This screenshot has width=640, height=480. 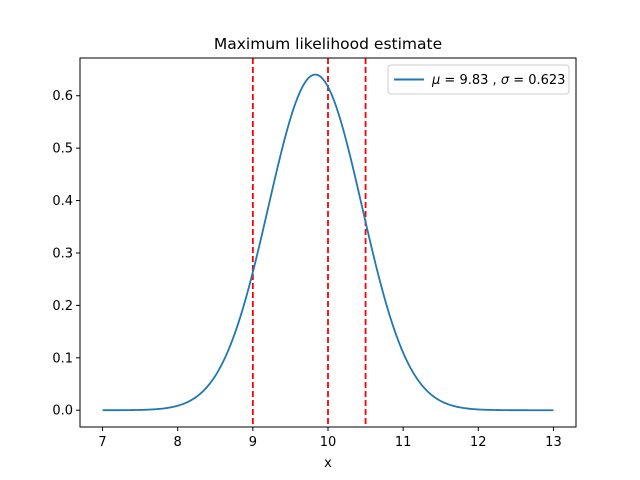 What do you see at coordinates (553, 442) in the screenshot?
I see `x-tick-label: 13` at bounding box center [553, 442].